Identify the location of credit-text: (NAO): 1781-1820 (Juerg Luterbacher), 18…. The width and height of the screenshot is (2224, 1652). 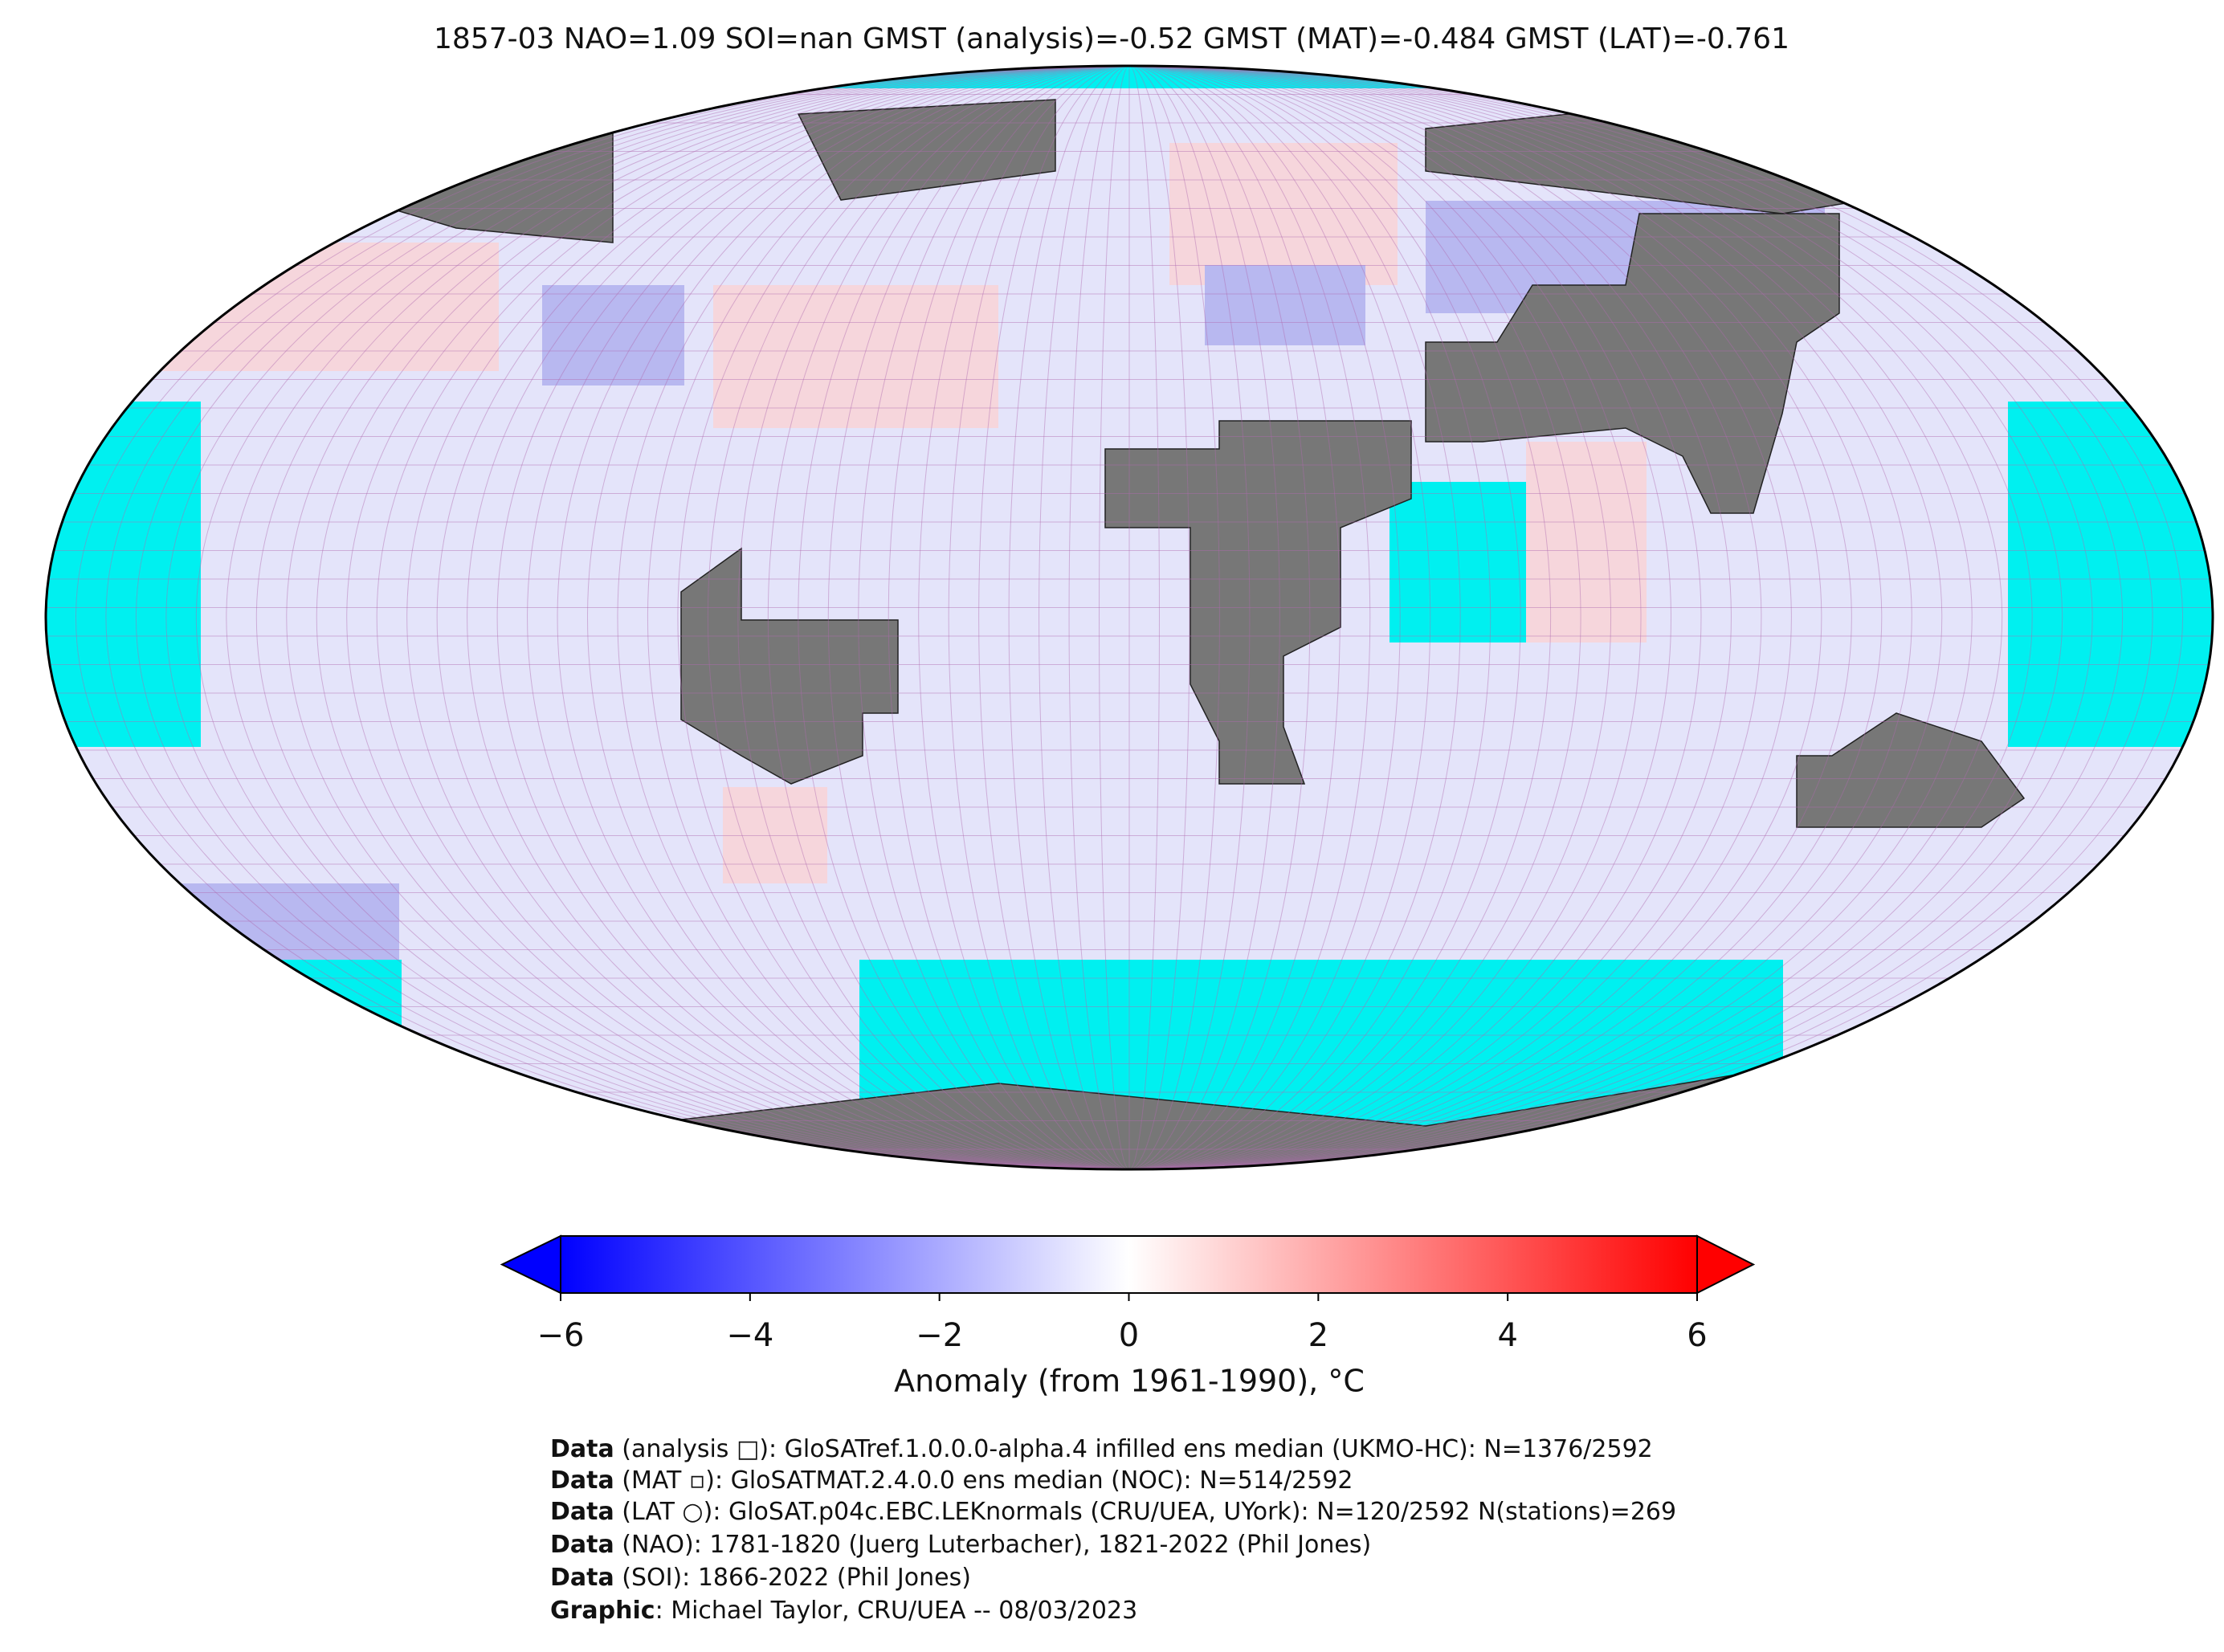
(992, 1545).